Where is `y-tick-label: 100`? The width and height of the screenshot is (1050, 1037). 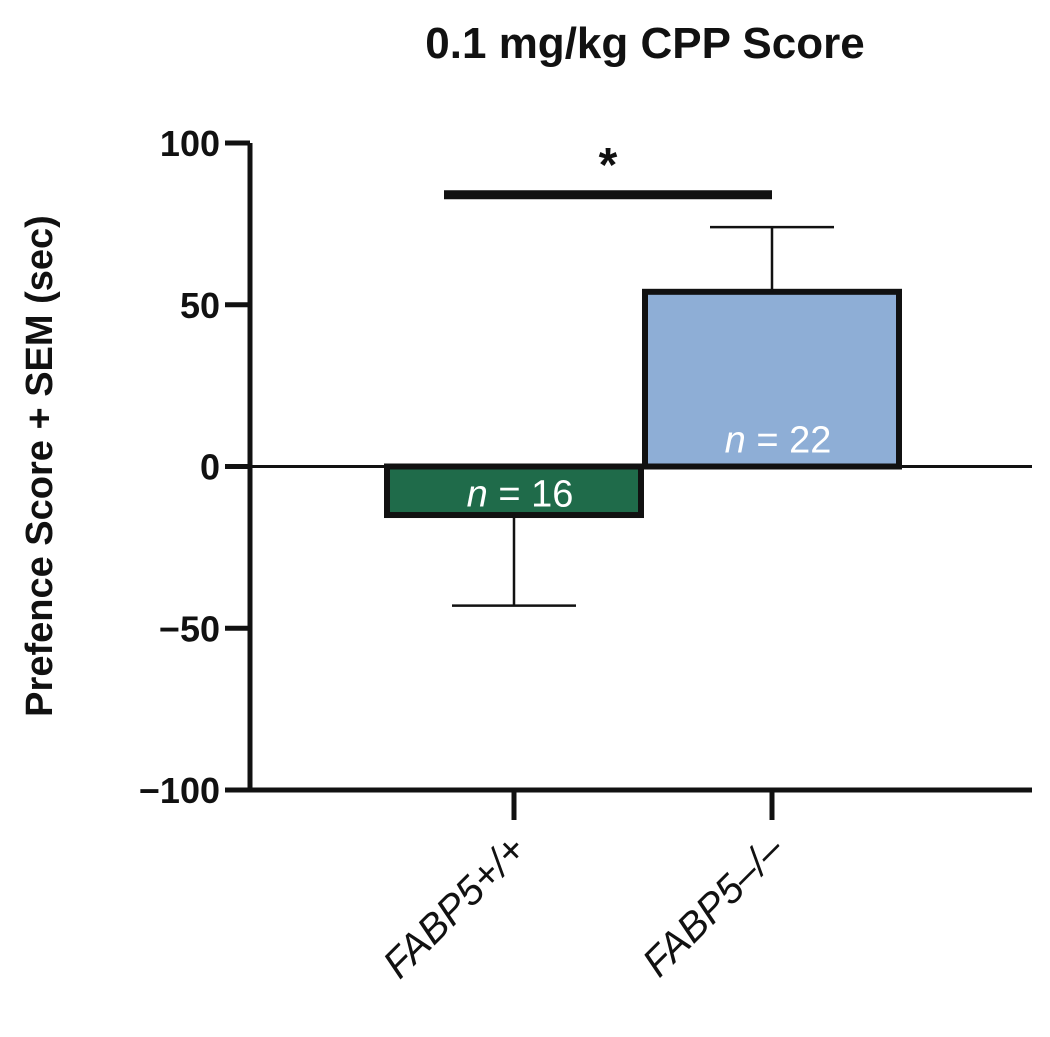
y-tick-label: 100 is located at coordinates (190, 143).